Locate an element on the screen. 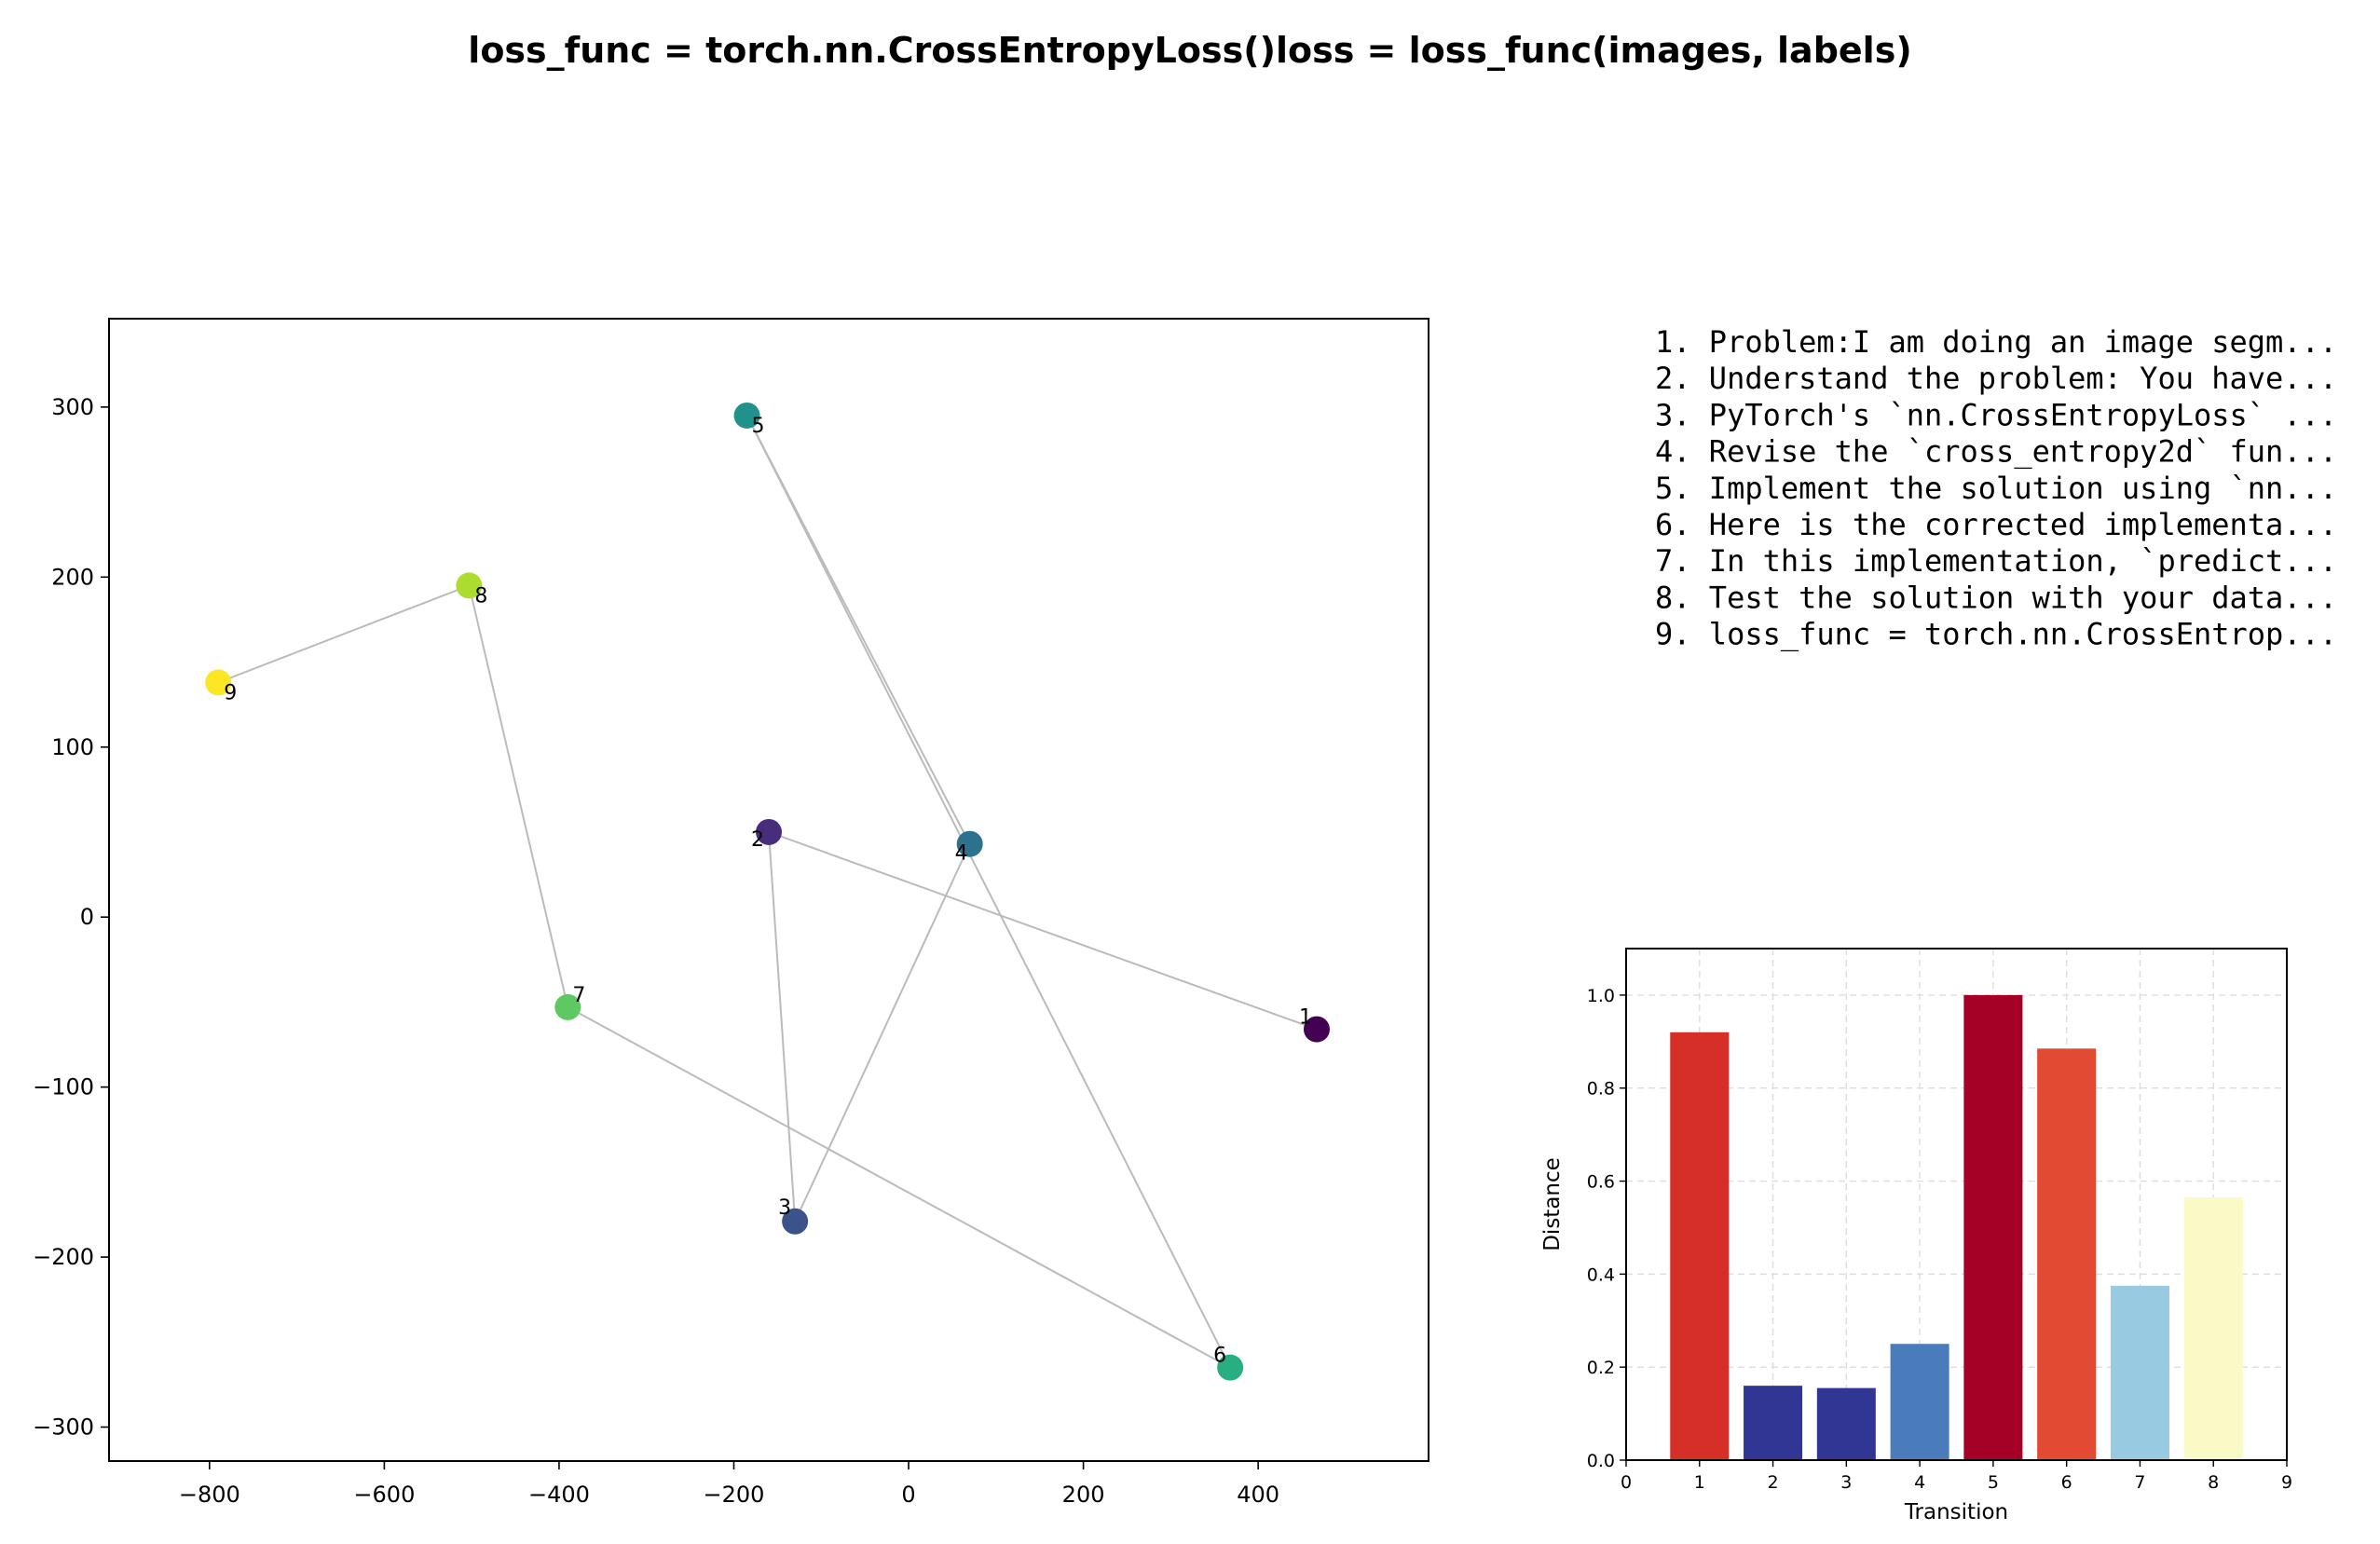 This screenshot has width=2380, height=1544. x-tick-label: 1 is located at coordinates (1699, 1483).